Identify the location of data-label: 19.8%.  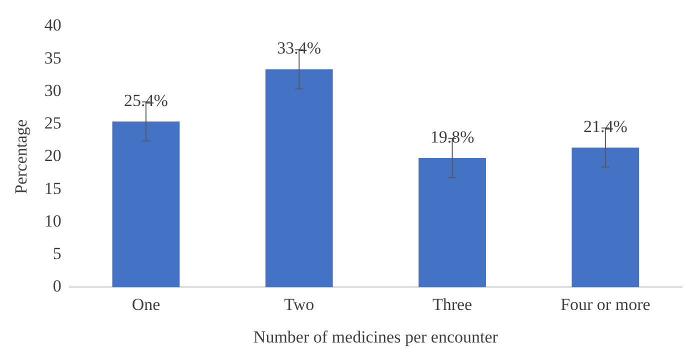
(452, 136).